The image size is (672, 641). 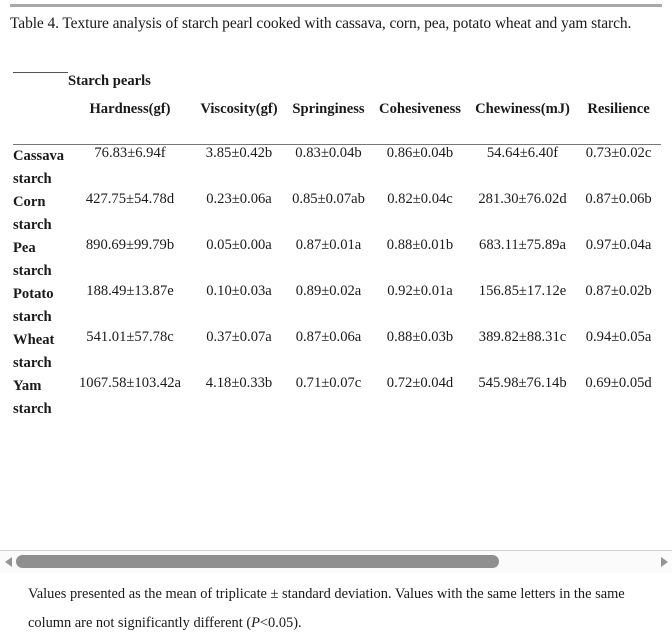 What do you see at coordinates (34, 351) in the screenshot?
I see `row-label-wheat-starch: Wheat starch` at bounding box center [34, 351].